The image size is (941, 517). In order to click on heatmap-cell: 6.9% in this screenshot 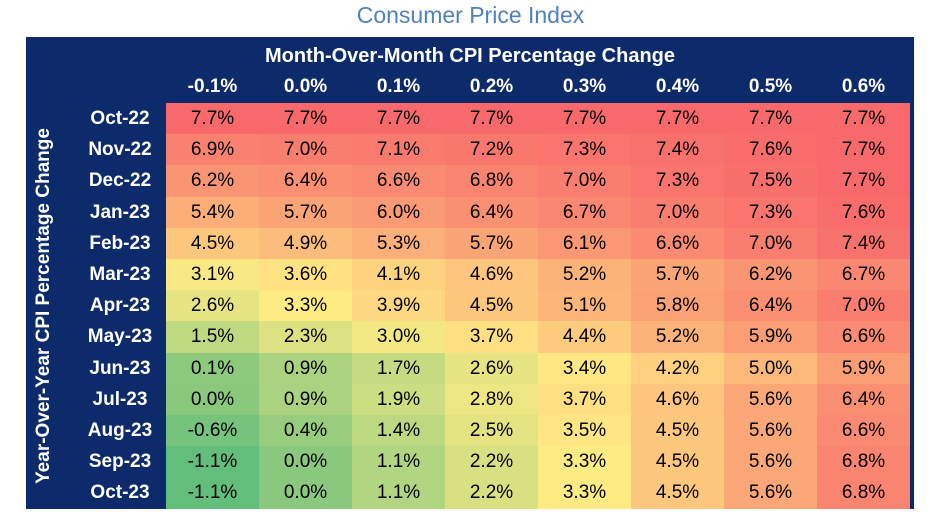, I will do `click(212, 150)`.